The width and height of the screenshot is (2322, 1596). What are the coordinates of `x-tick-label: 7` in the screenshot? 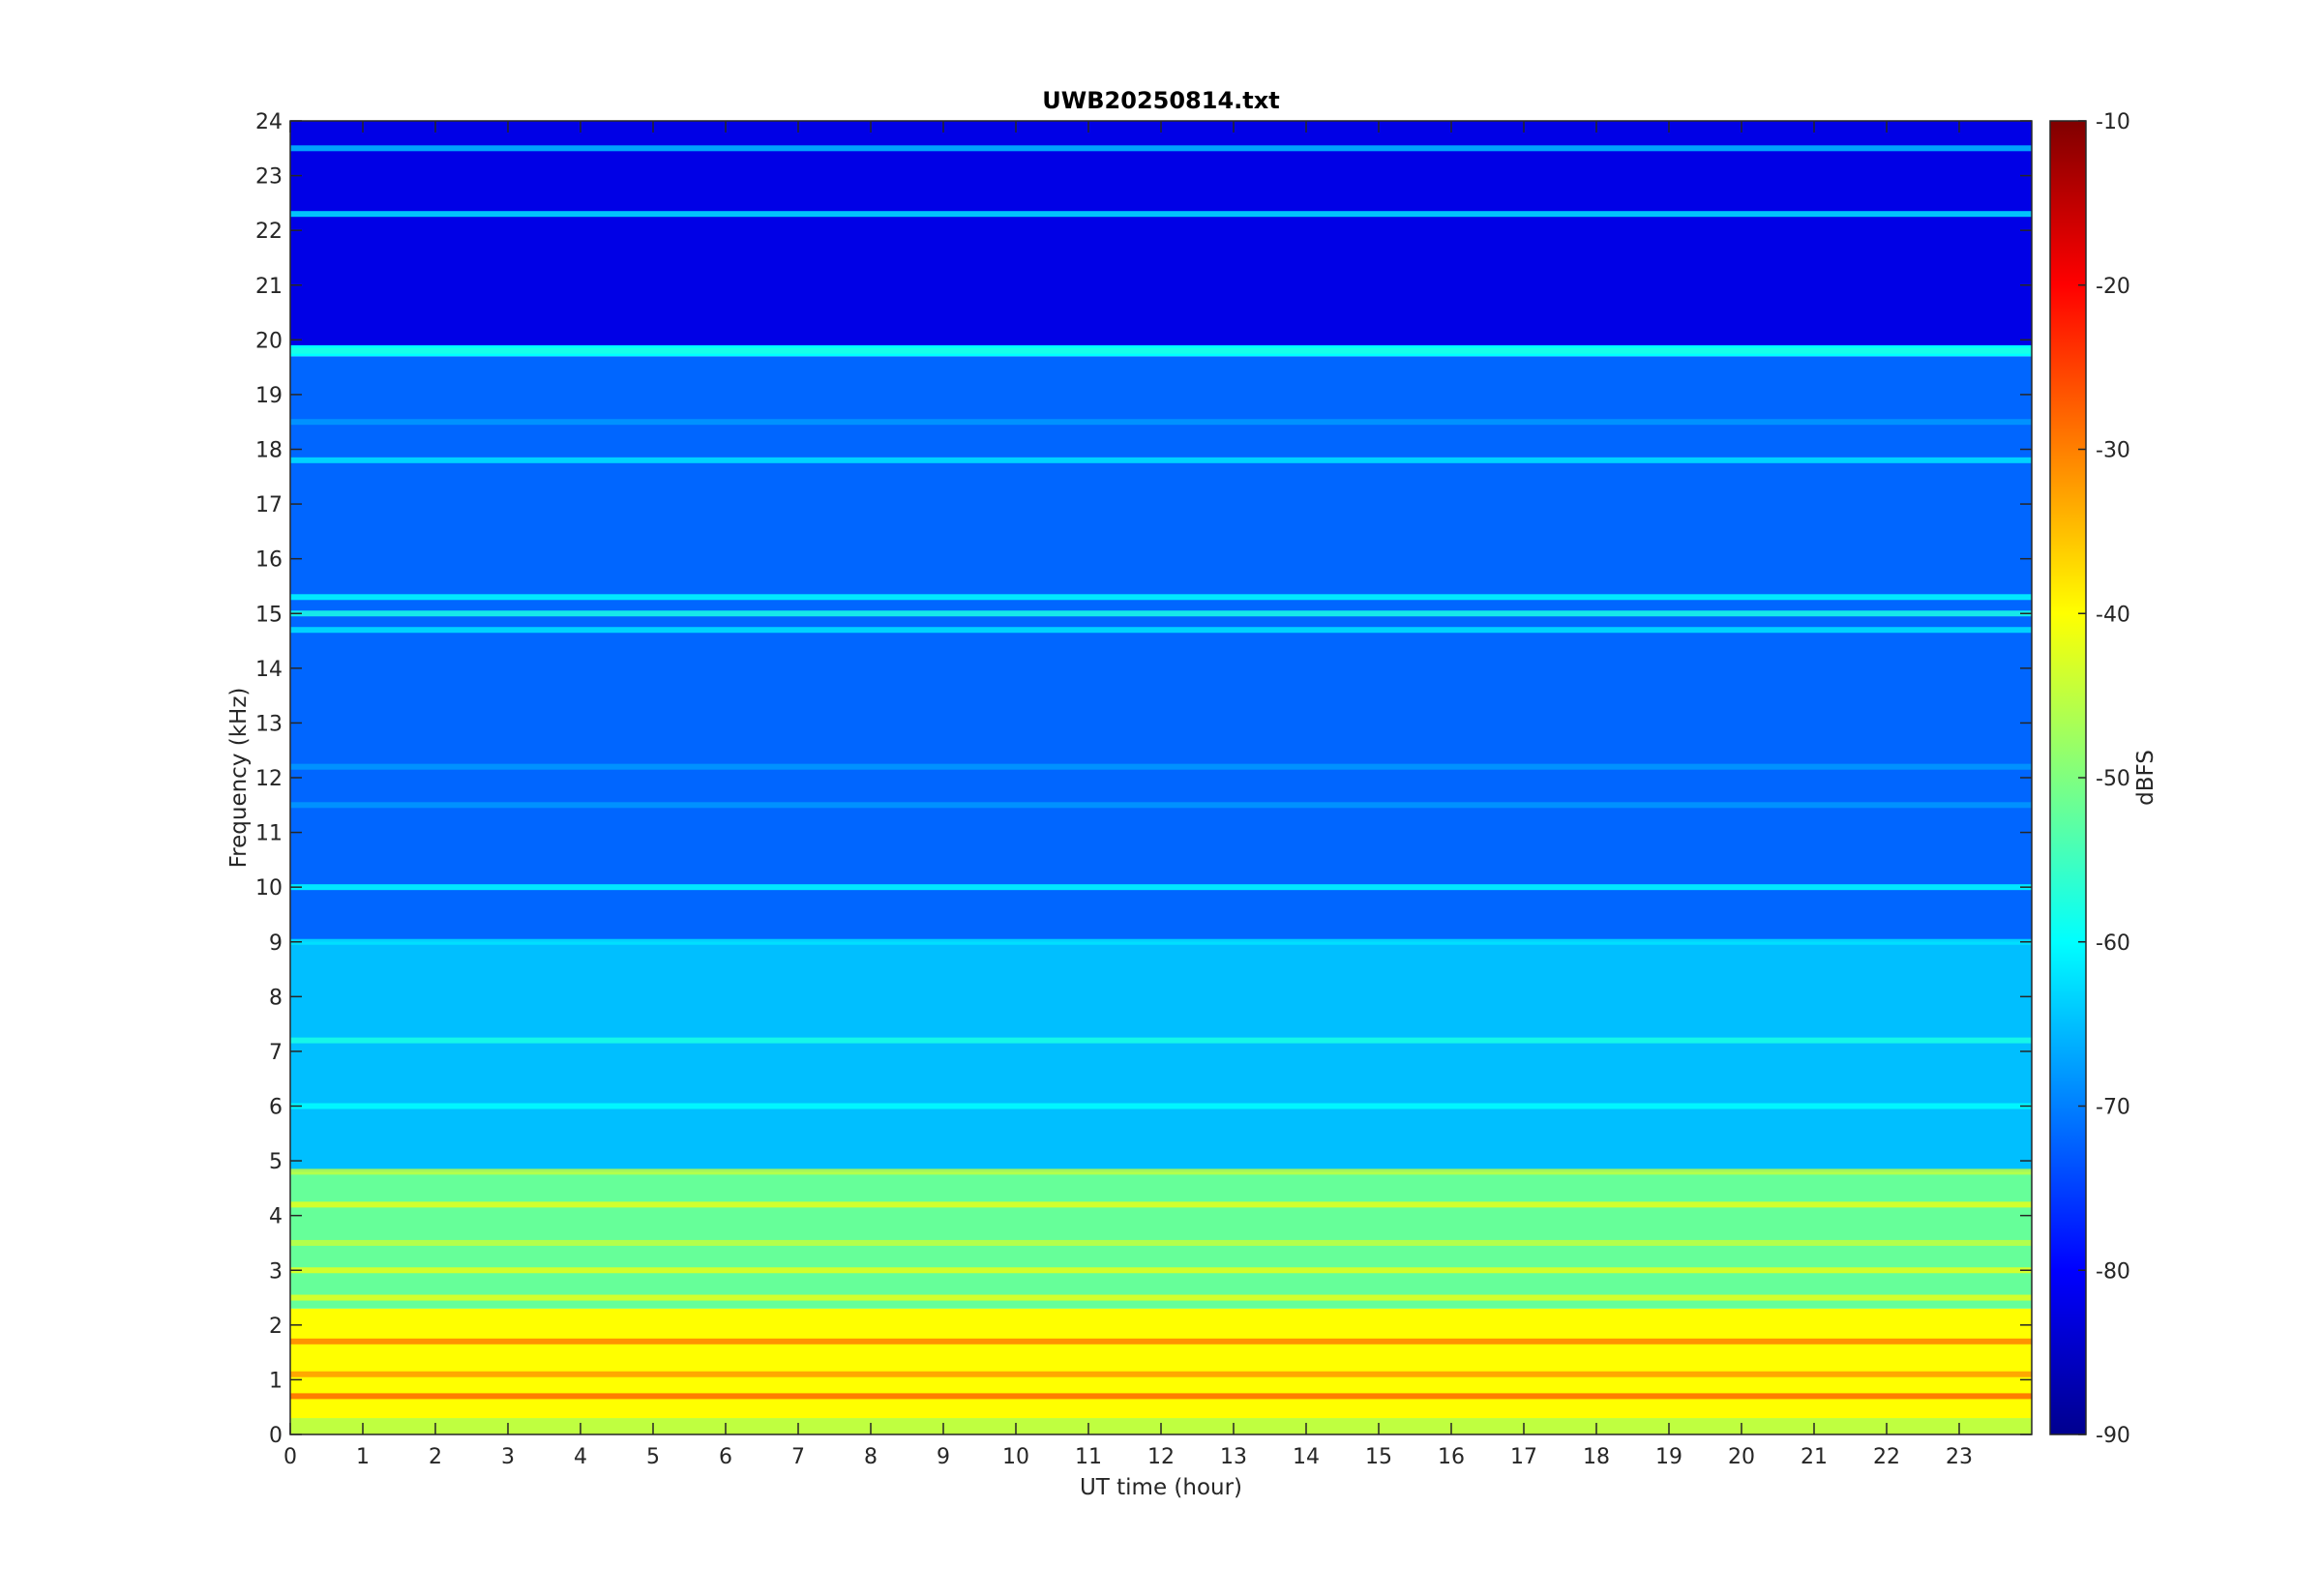 It's located at (798, 1457).